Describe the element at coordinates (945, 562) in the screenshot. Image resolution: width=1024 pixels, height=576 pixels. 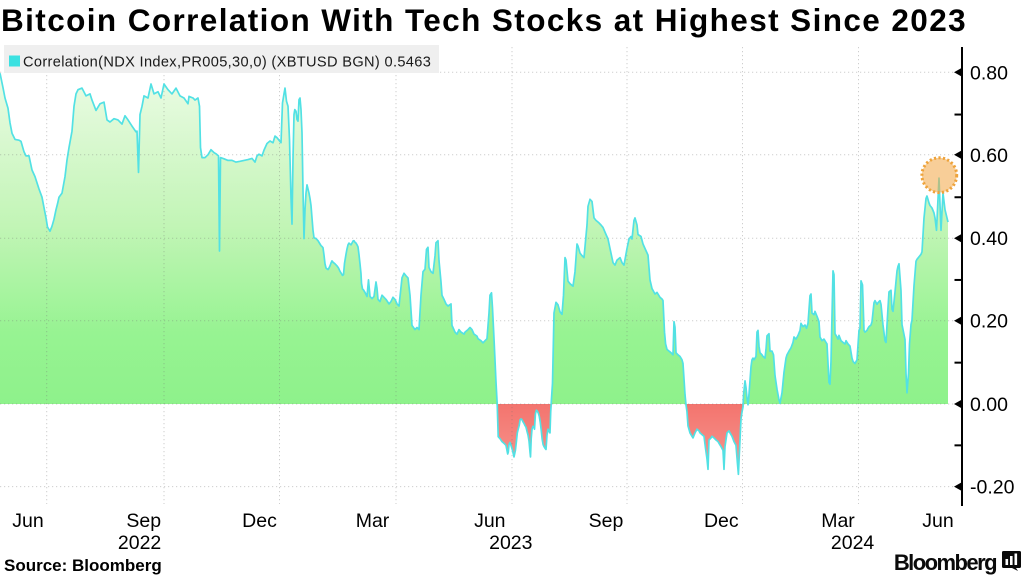
I see `svg-text: Bloomberg` at that location.